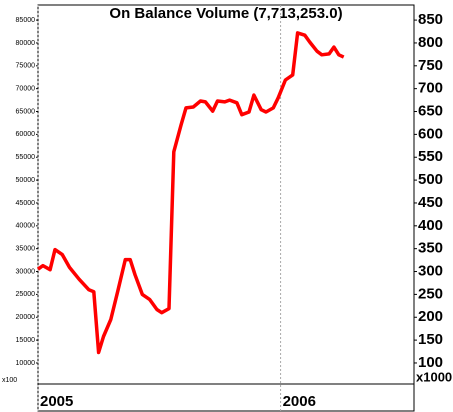  Describe the element at coordinates (299, 401) in the screenshot. I see `x-tick-label: 2006` at that location.